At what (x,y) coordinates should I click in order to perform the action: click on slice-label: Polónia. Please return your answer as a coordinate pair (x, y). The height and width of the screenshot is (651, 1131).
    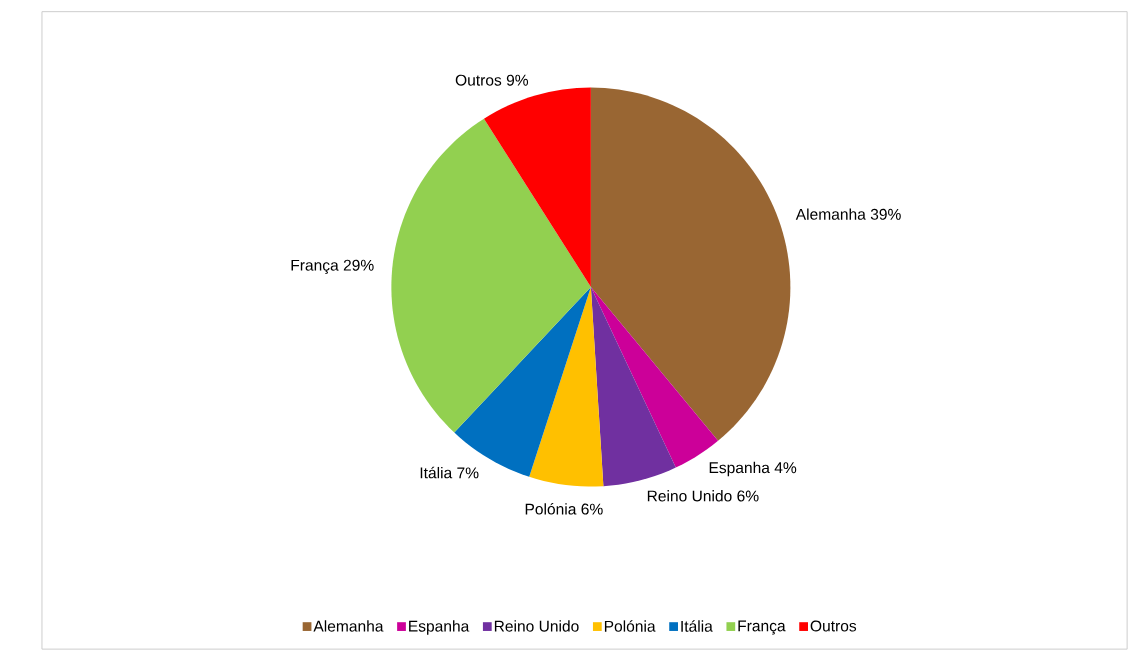
    Looking at the image, I should click on (551, 508).